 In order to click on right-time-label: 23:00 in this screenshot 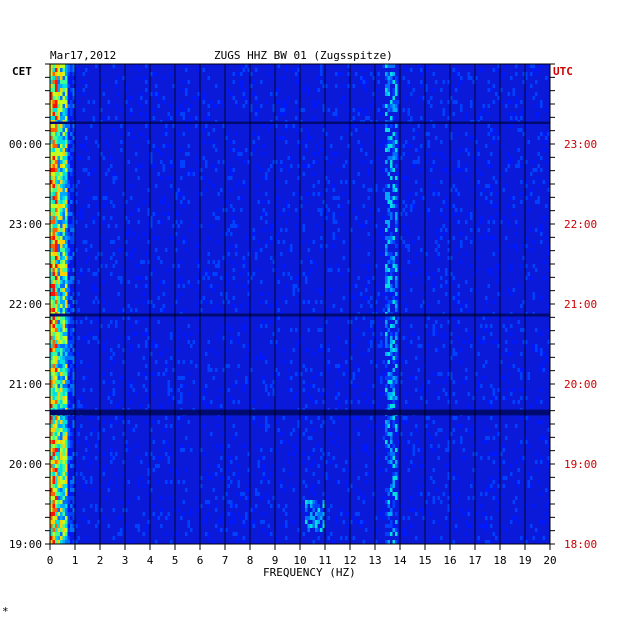, I will do `click(580, 144)`.